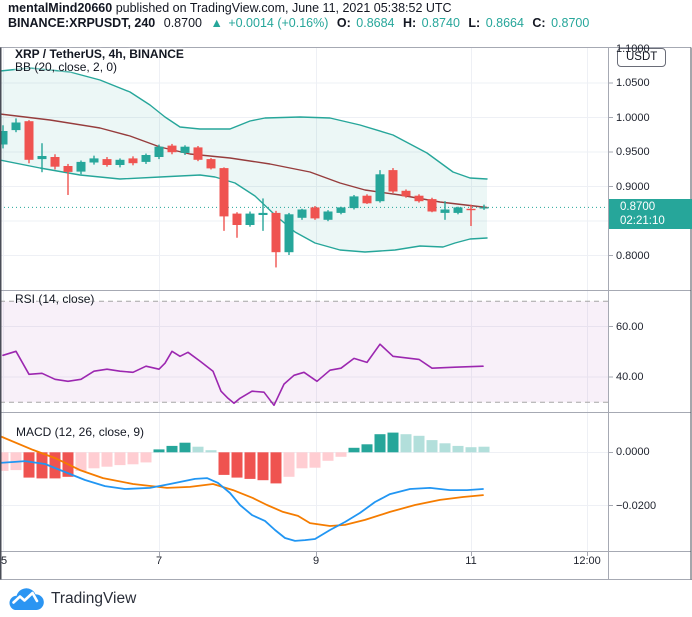 This screenshot has width=692, height=617. I want to click on bb-indicator-legend: BB (20, close, 2, 0), so click(66, 67).